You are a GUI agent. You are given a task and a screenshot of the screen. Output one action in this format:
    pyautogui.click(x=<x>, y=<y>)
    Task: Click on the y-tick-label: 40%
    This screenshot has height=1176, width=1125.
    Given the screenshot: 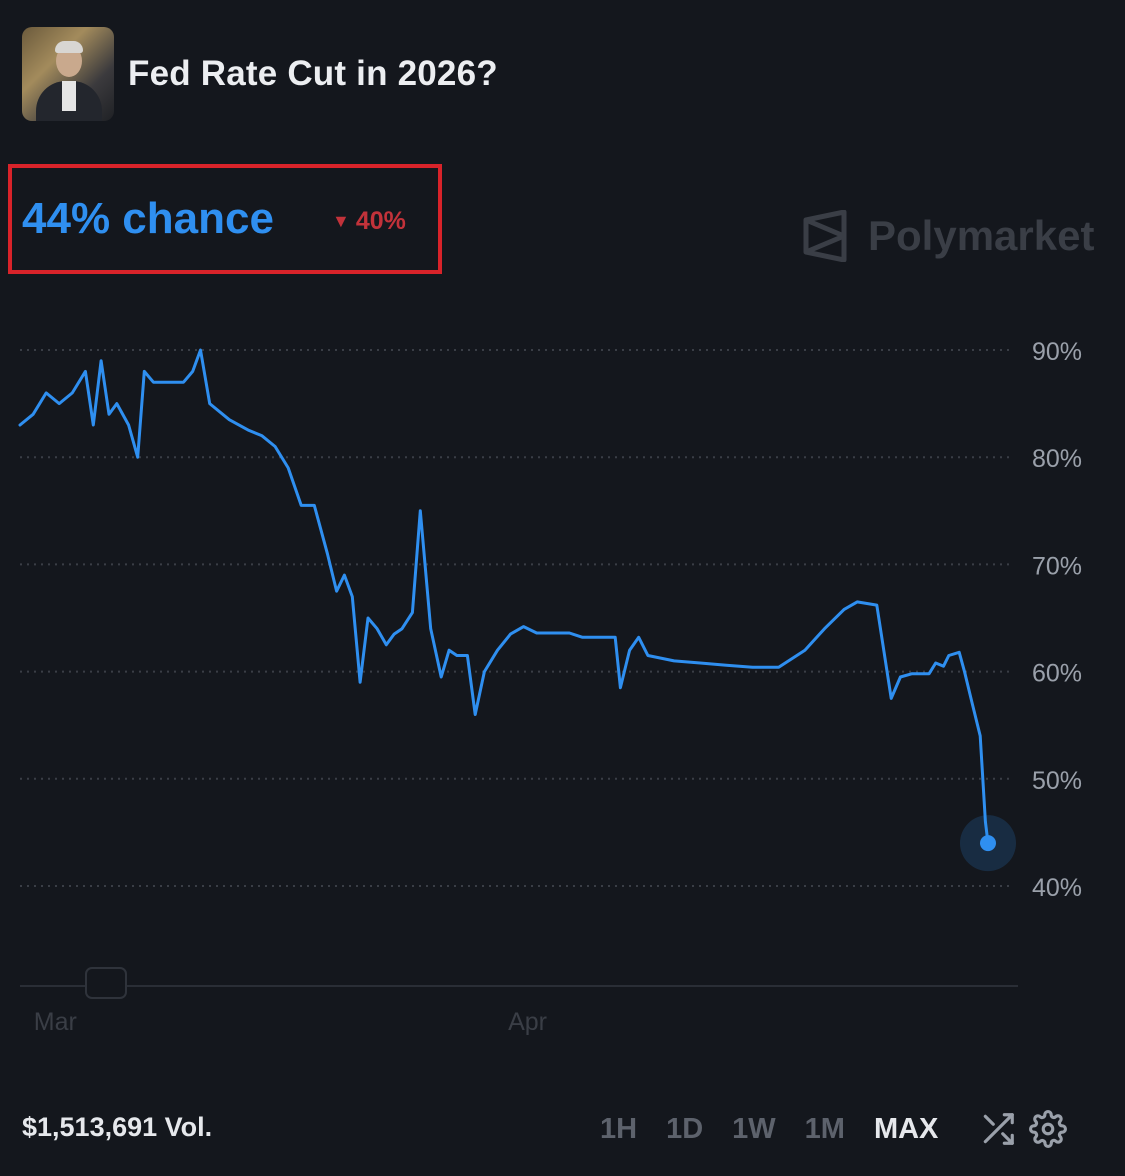 What is the action you would take?
    pyautogui.click(x=1057, y=888)
    